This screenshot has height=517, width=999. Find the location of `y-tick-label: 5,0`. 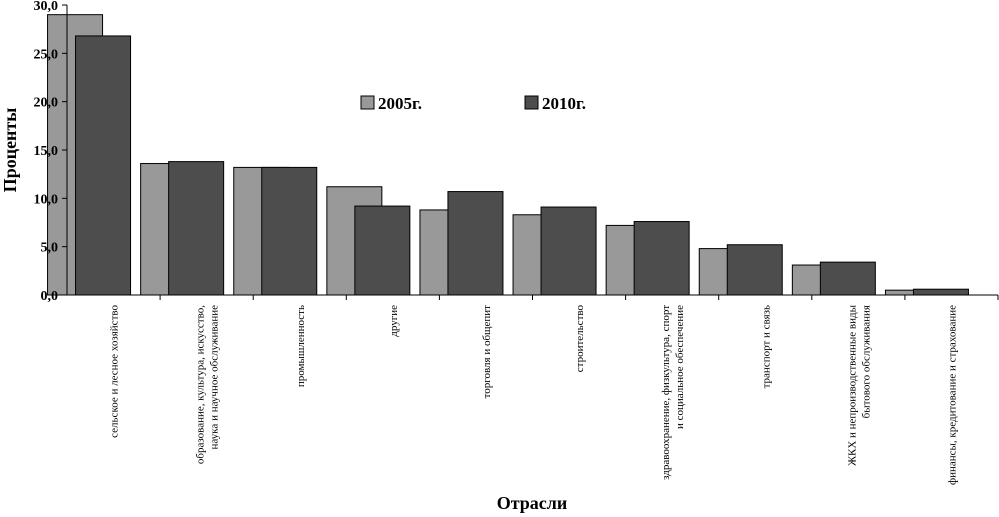

y-tick-label: 5,0 is located at coordinates (50, 248).